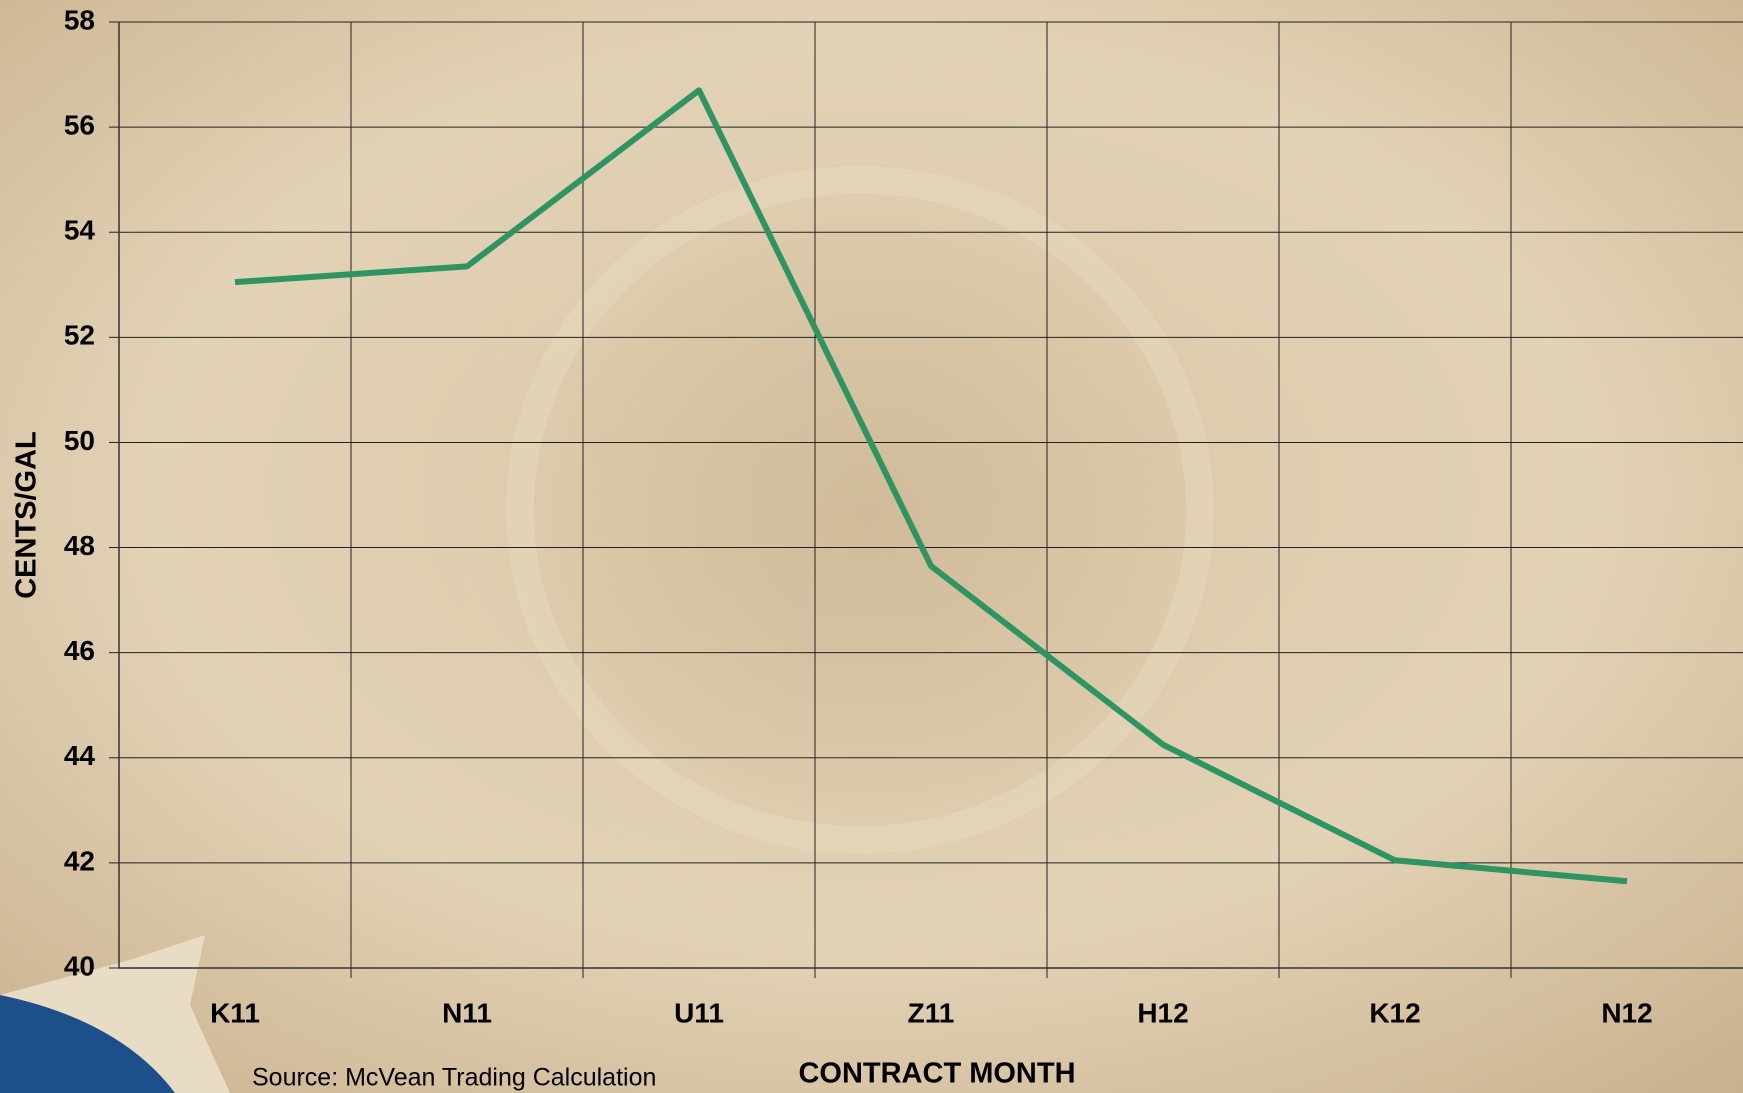 This screenshot has width=1743, height=1093. Describe the element at coordinates (699, 1012) in the screenshot. I see `x-tick-label: U11` at that location.